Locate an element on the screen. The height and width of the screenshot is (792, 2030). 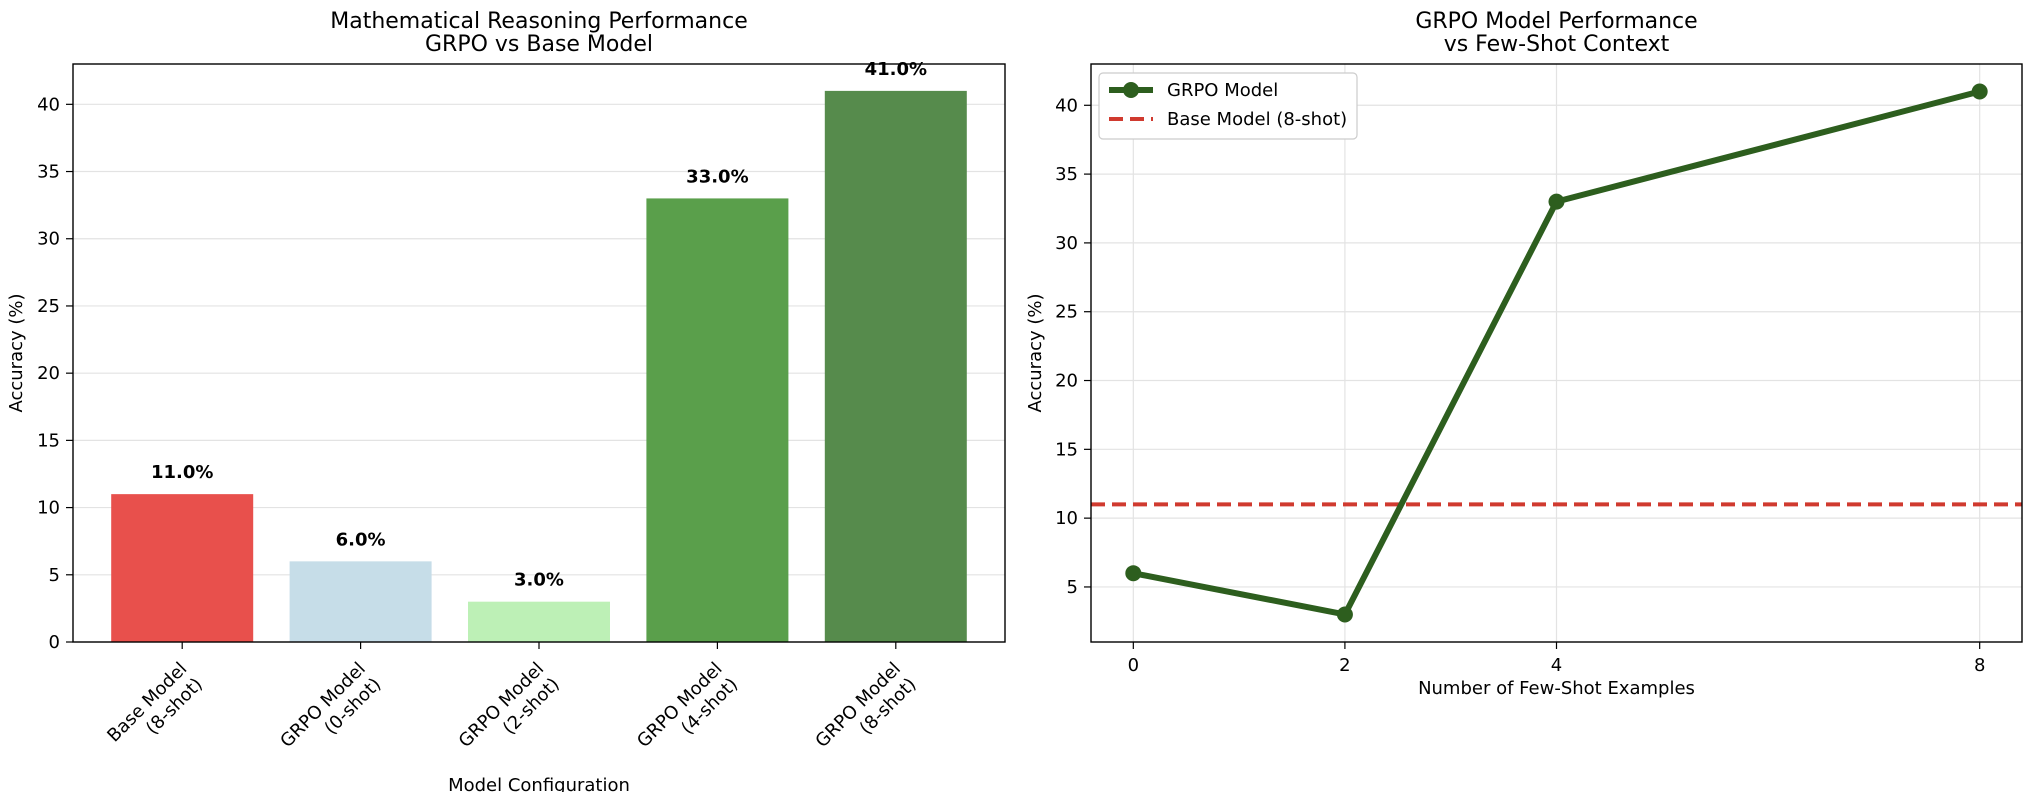
legend-base-label: Base Model (8-shot) is located at coordinates (1257, 119).